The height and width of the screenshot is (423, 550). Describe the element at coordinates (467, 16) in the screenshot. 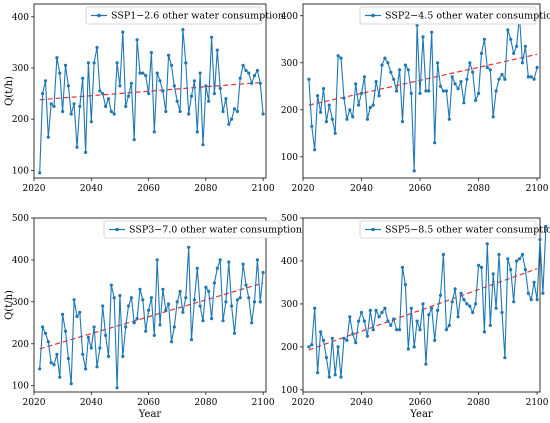

I see `legend-label: SSP2−4.5 other water consumption` at that location.